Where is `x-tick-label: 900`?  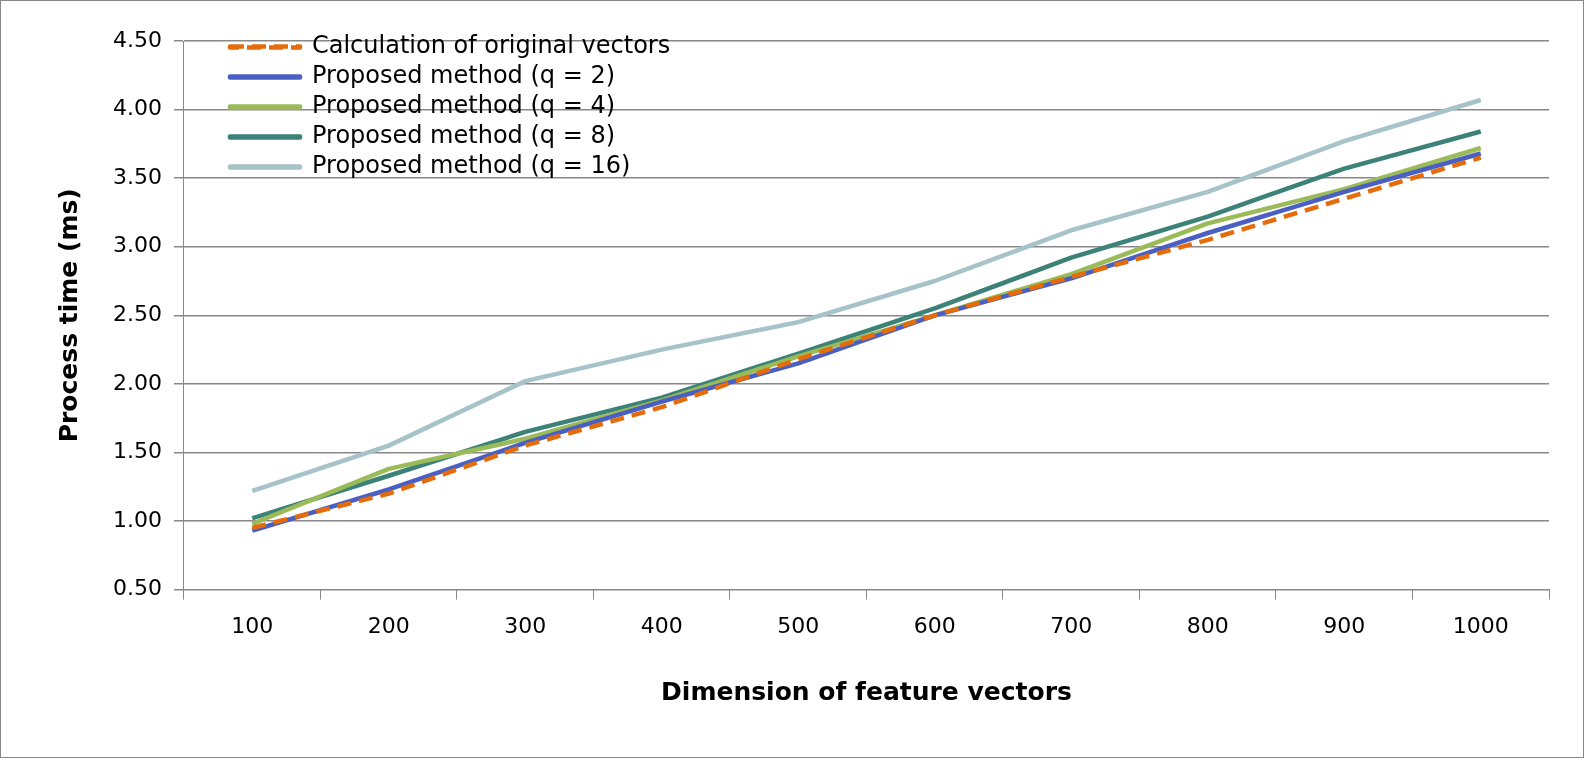 x-tick-label: 900 is located at coordinates (1344, 625).